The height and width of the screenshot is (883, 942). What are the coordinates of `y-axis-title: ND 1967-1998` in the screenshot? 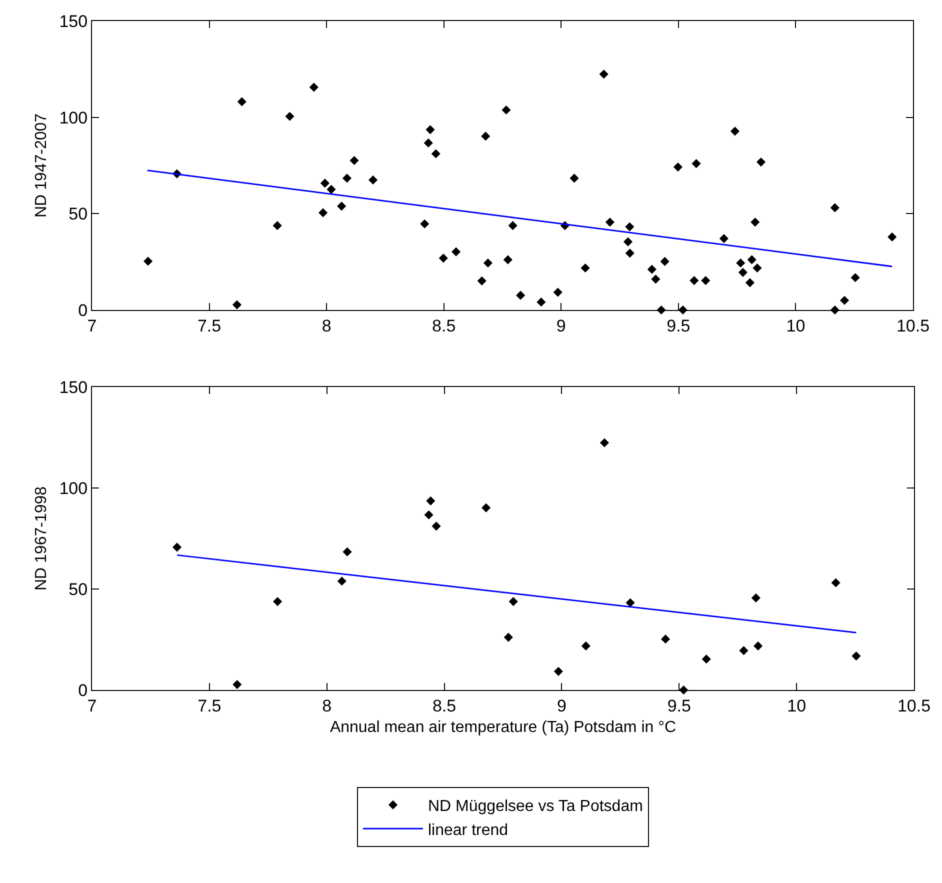 It's located at (41, 538).